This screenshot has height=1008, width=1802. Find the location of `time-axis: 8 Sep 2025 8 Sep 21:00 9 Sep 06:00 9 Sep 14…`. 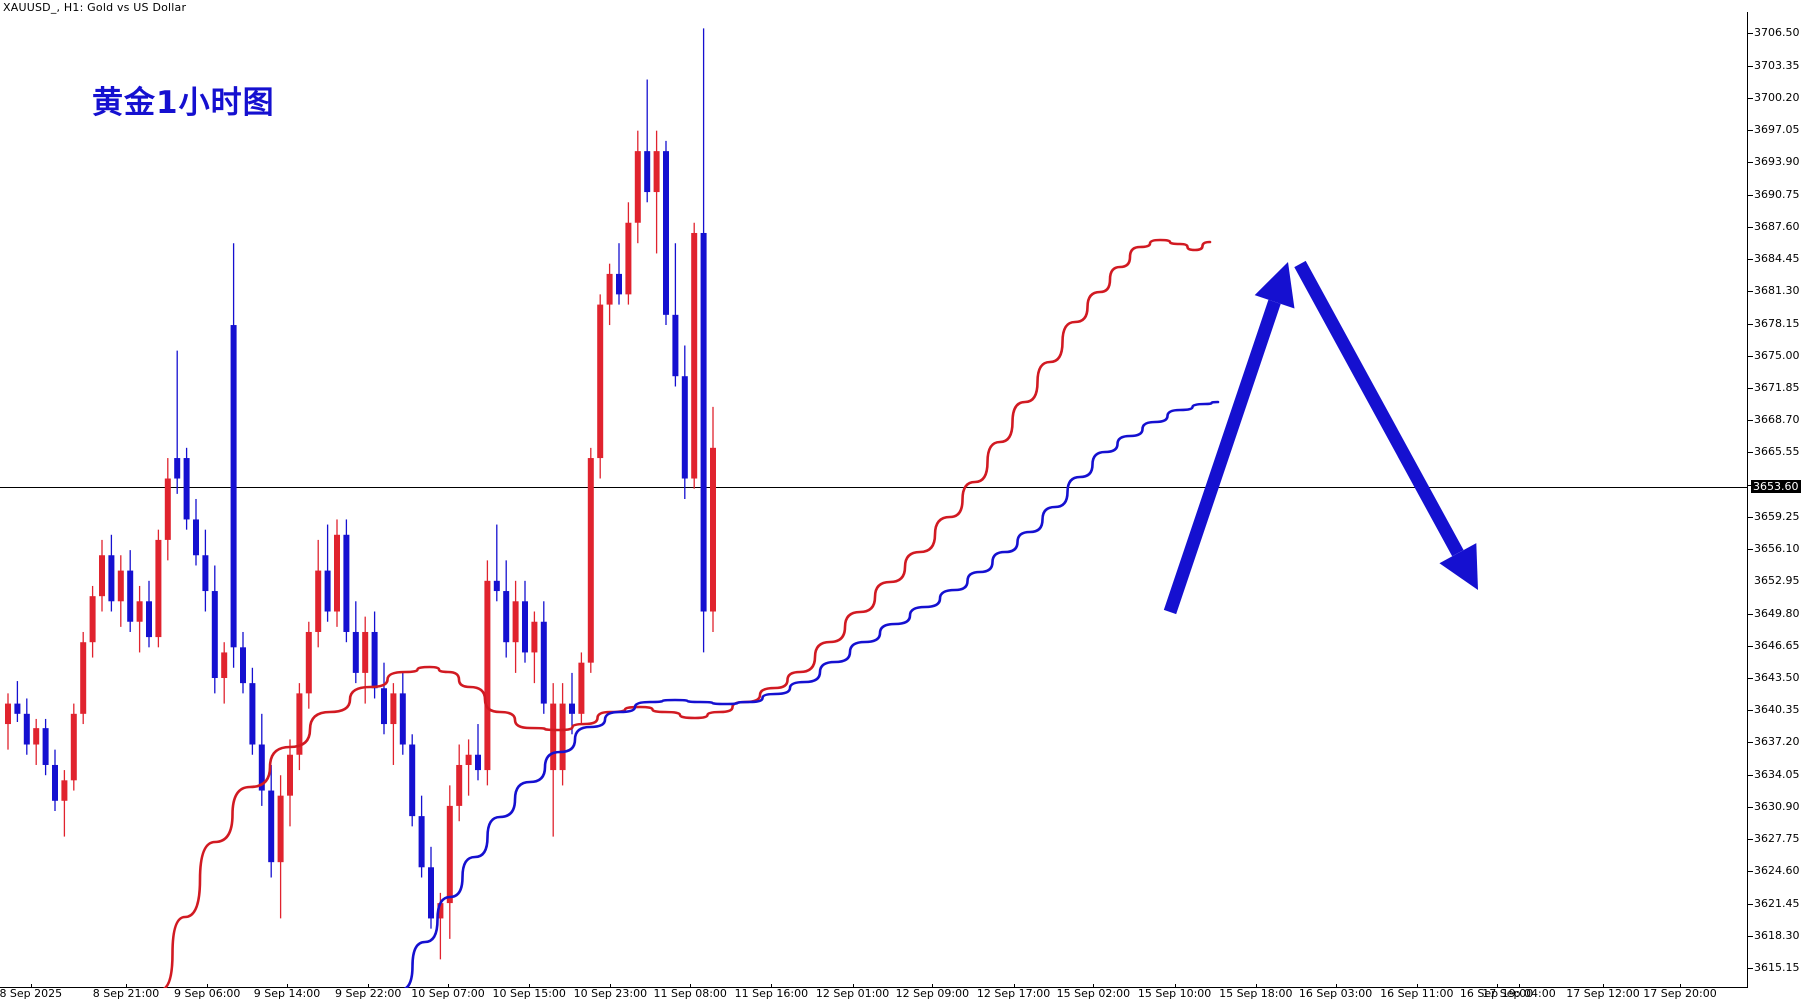

time-axis: 8 Sep 2025 8 Sep 21:00 9 Sep 06:00 9 Sep 14… is located at coordinates (901, 996).